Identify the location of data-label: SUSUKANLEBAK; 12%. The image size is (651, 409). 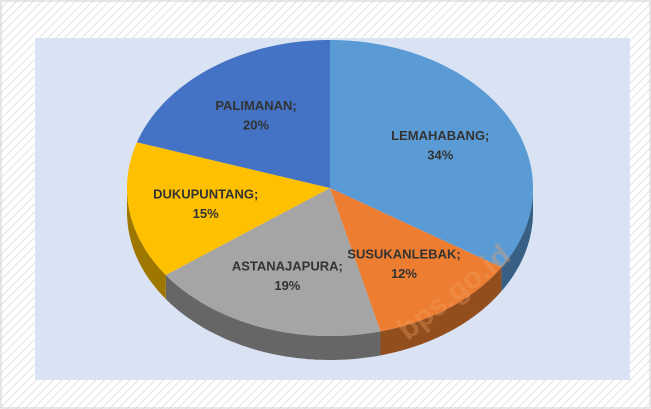
(403, 263).